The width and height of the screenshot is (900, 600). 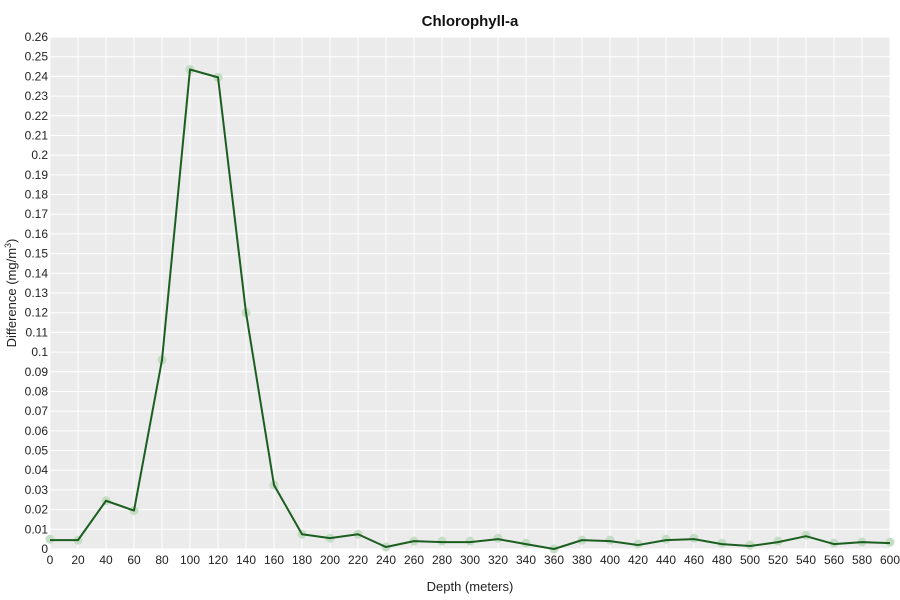 What do you see at coordinates (638, 560) in the screenshot?
I see `x-tick-label: 420` at bounding box center [638, 560].